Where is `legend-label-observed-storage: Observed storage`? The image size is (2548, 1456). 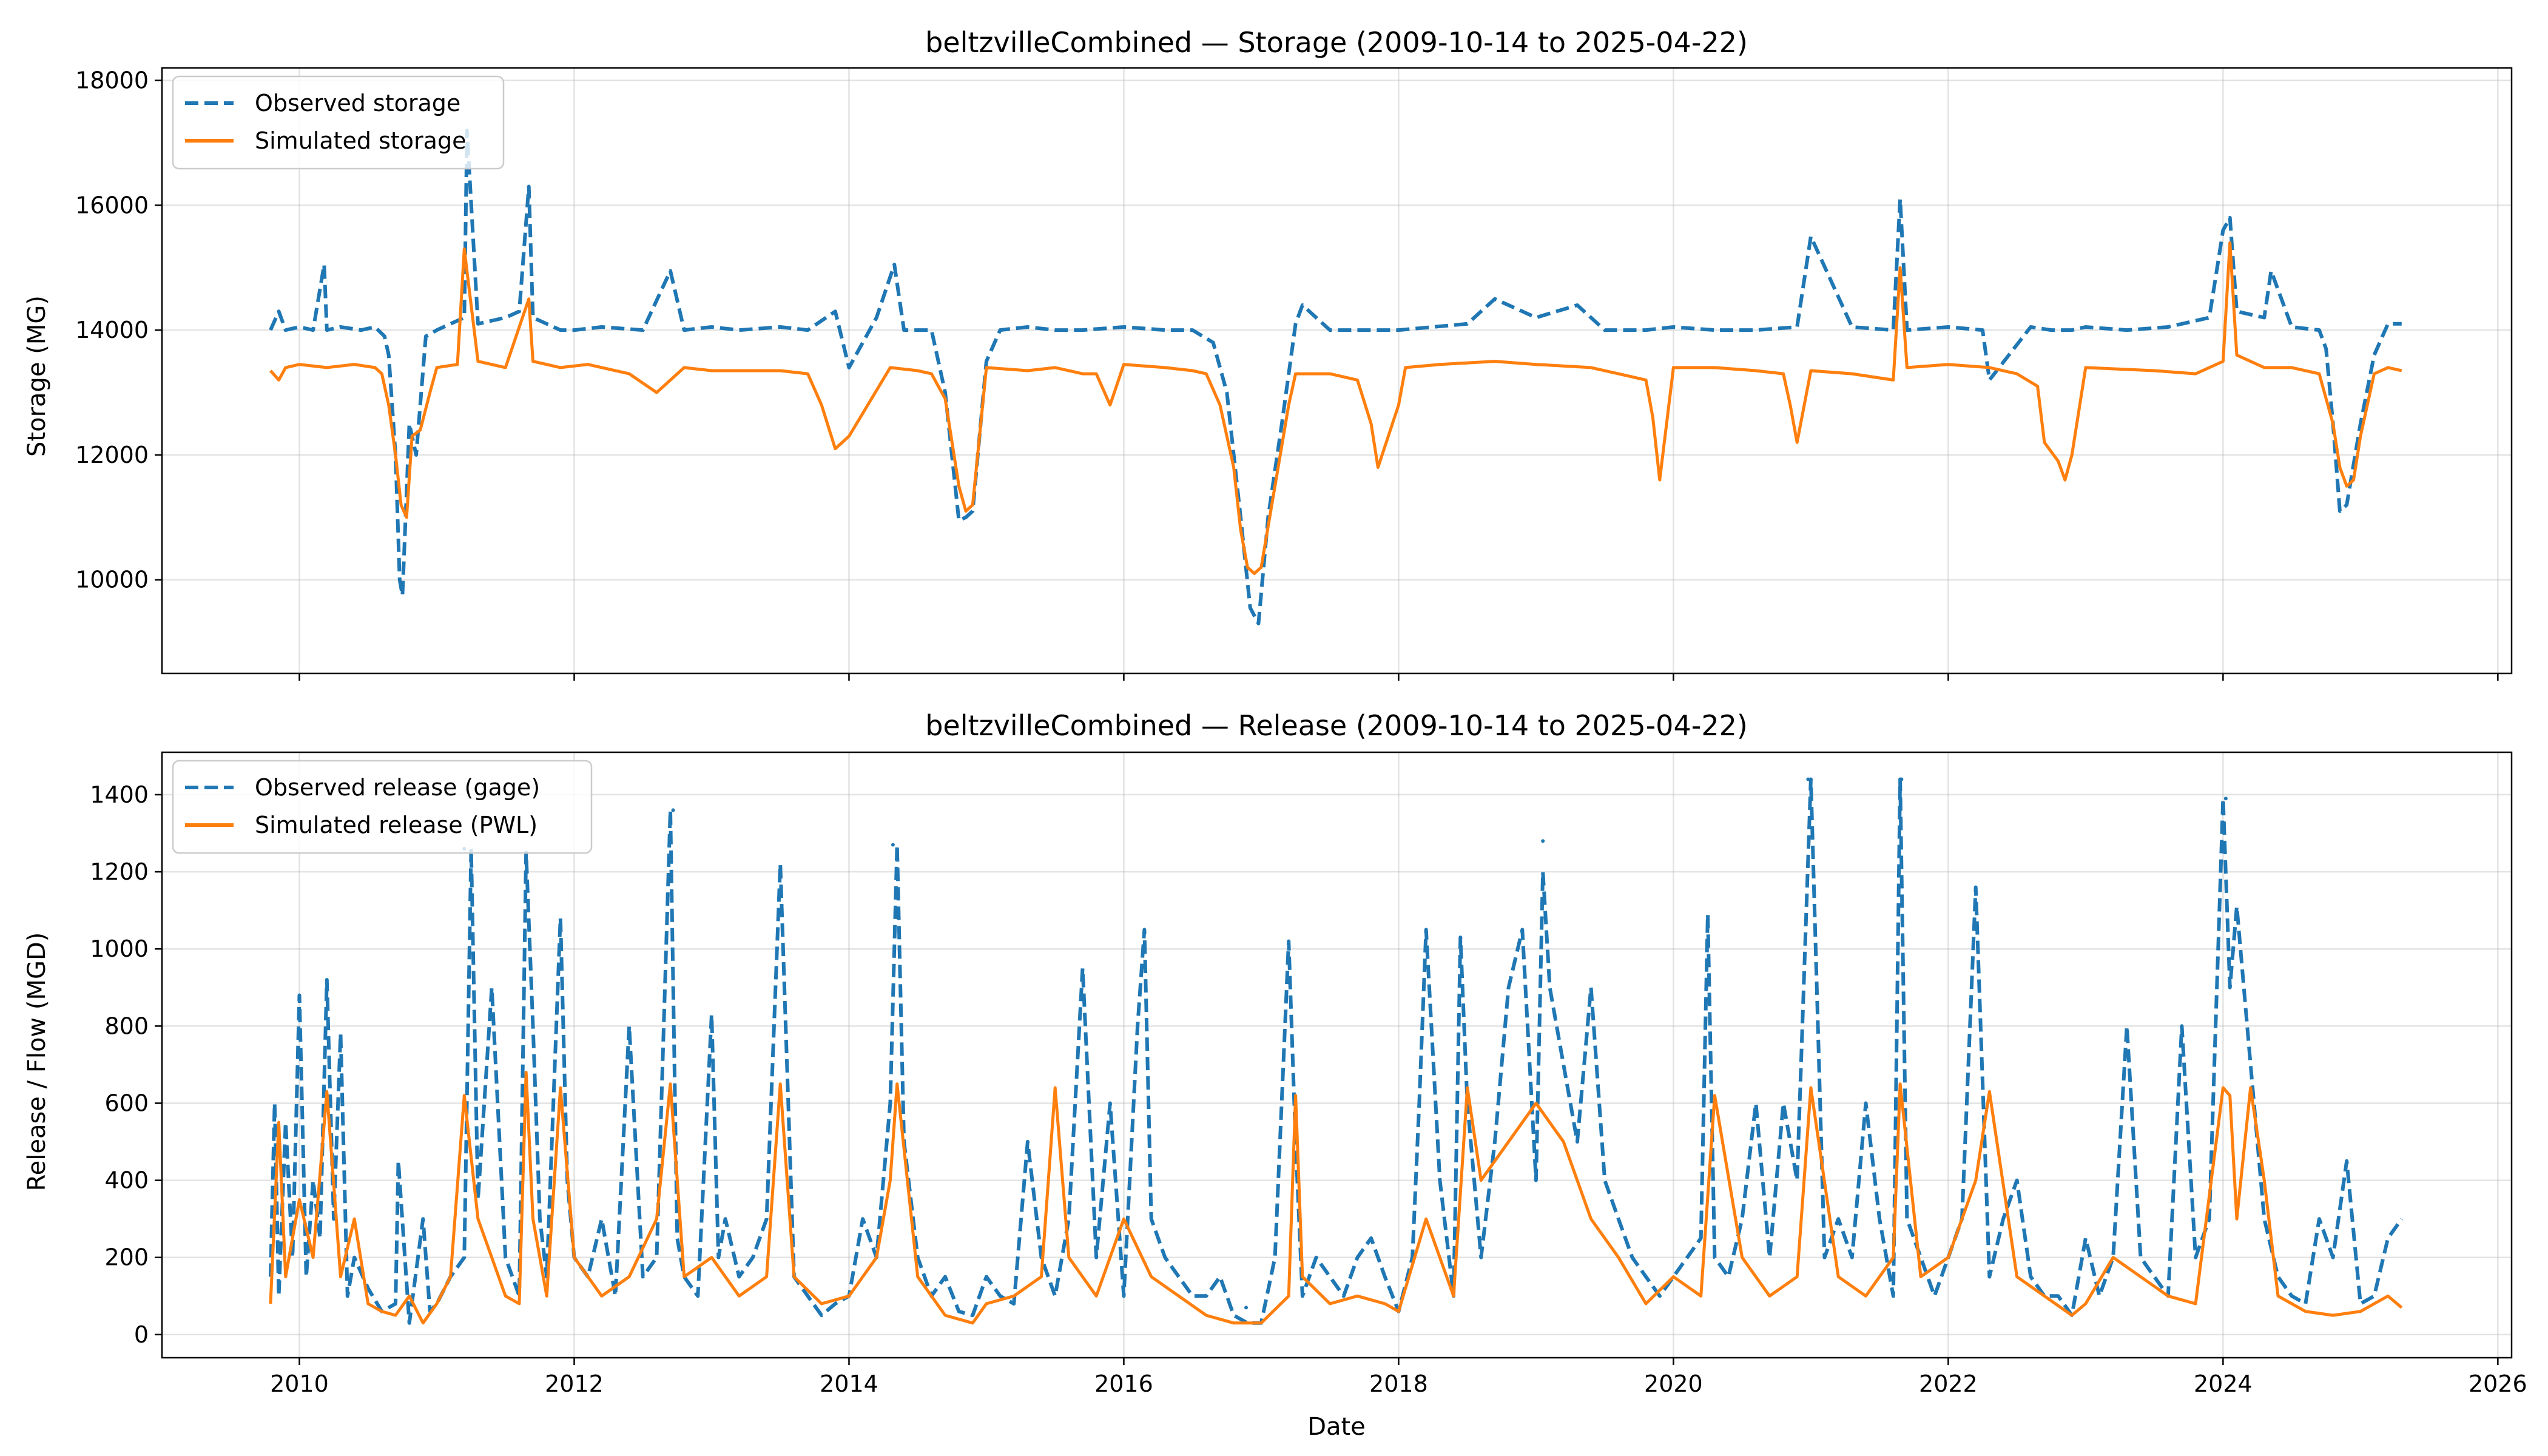 legend-label-observed-storage: Observed storage is located at coordinates (357, 103).